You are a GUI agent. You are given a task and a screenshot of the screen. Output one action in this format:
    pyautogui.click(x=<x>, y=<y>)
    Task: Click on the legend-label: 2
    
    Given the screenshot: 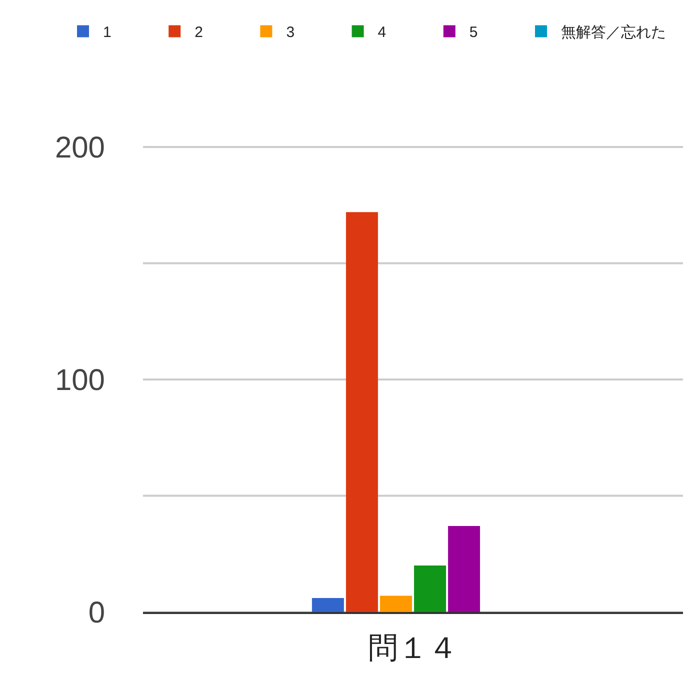 What is the action you would take?
    pyautogui.click(x=198, y=33)
    